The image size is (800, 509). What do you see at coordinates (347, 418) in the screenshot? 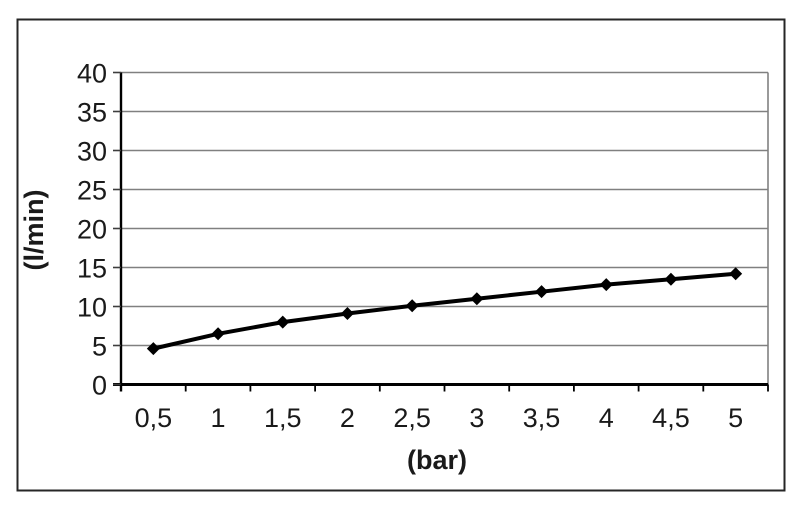
I see `x-tick-label-2: 2` at bounding box center [347, 418].